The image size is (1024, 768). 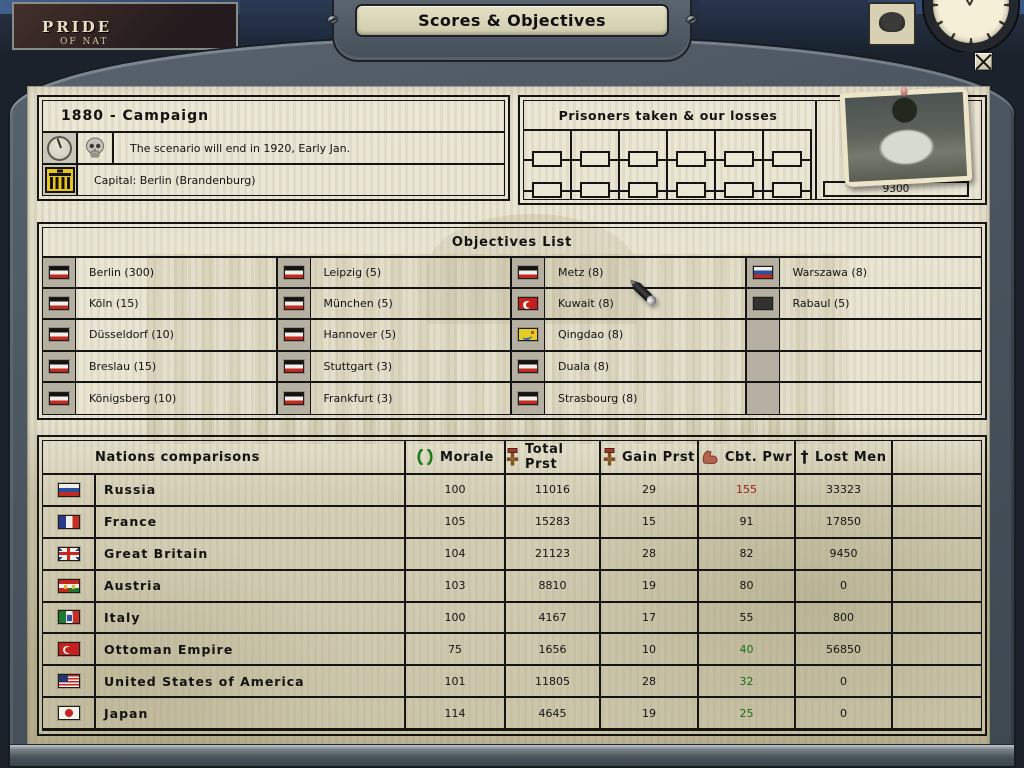 I want to click on flag-us-icon, so click(x=68, y=681).